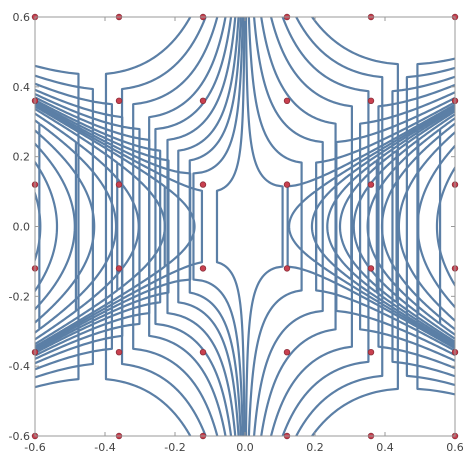  I want to click on y-tick-label: -0.4, so click(19, 366).